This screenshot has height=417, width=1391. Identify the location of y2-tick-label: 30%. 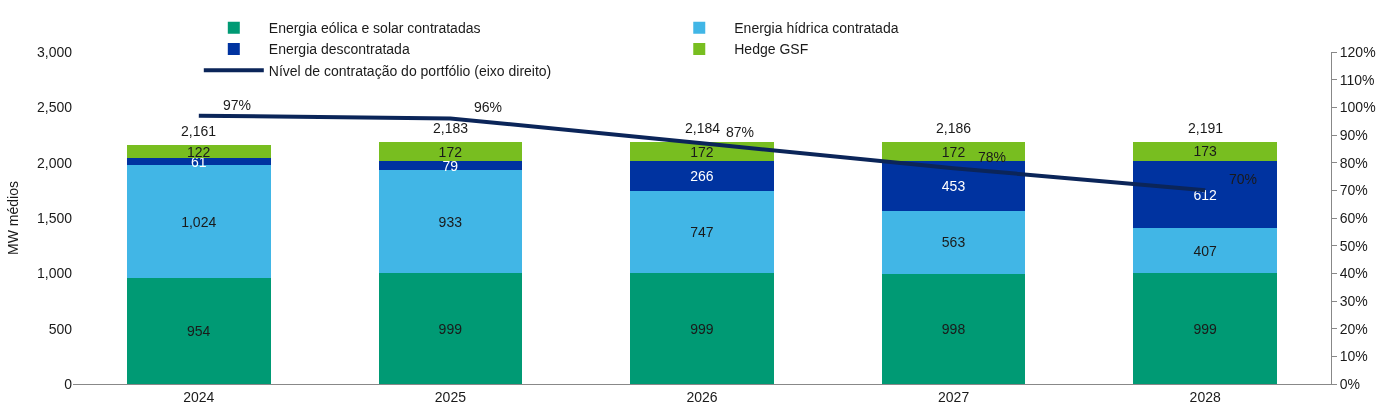
(1353, 300).